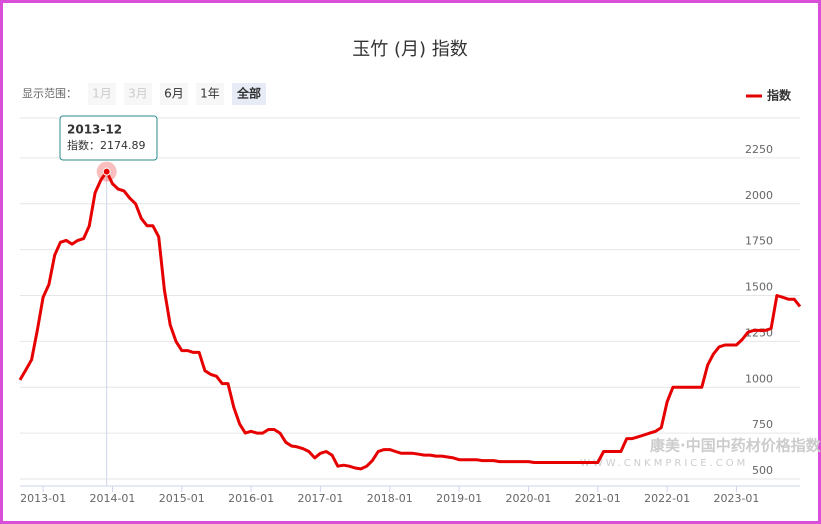 The image size is (821, 524). I want to click on tooltip-title: 2013-12, so click(94, 130).